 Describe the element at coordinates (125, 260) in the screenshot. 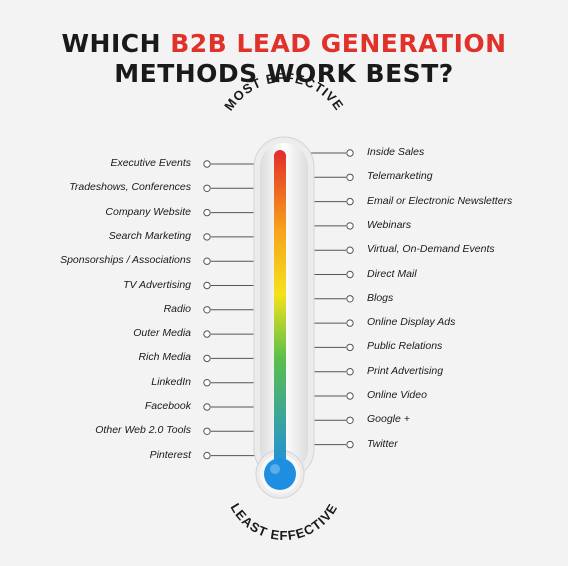

I see `method-label-sponsorships-associations: Sponsorships / Associations` at that location.